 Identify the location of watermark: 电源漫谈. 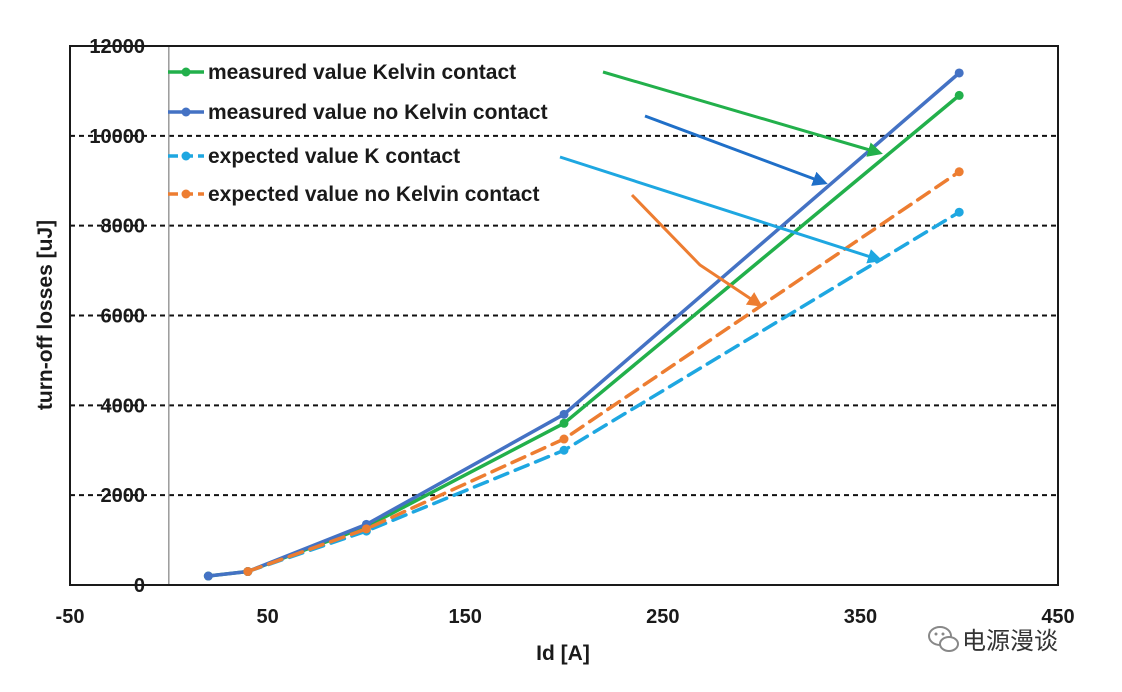
(993, 640).